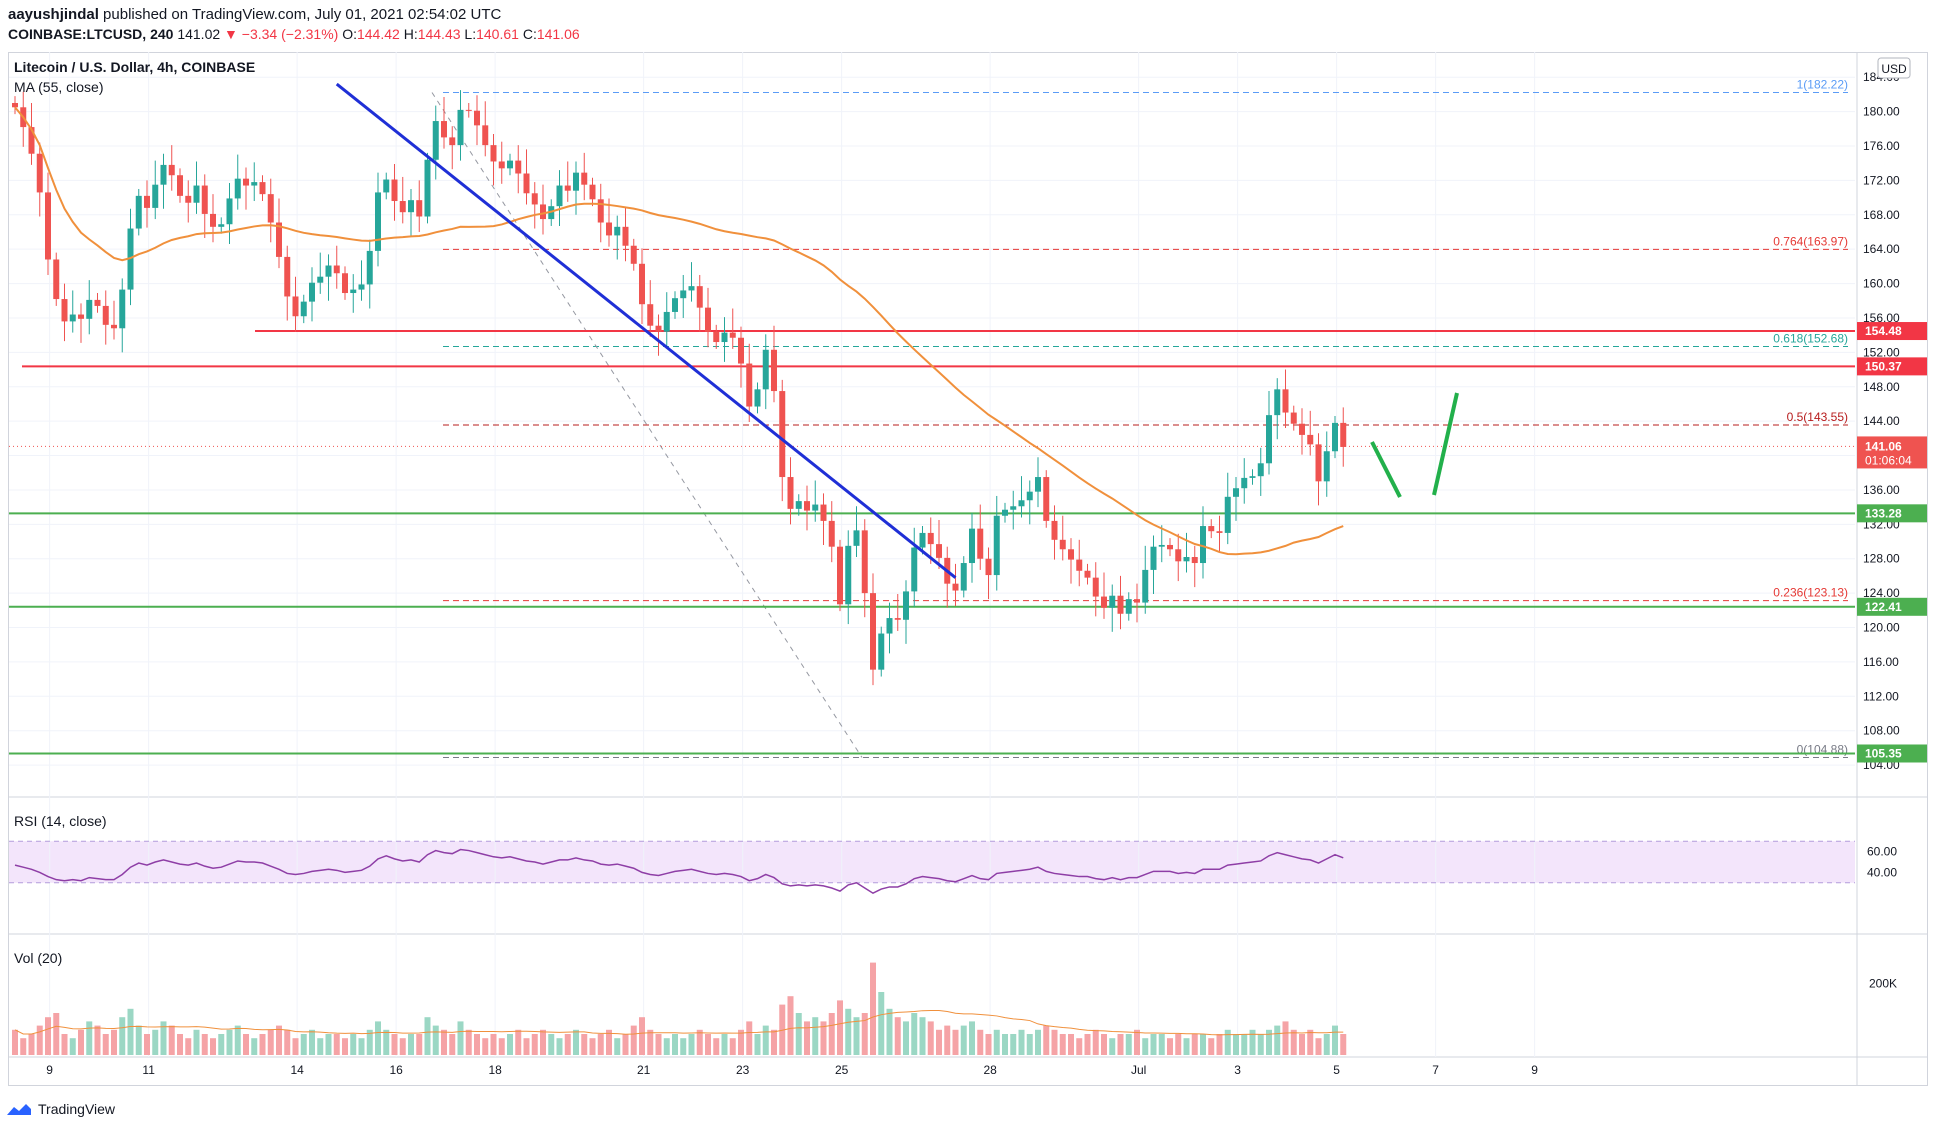  Describe the element at coordinates (646, 330) in the screenshot. I see `trendline` at that location.